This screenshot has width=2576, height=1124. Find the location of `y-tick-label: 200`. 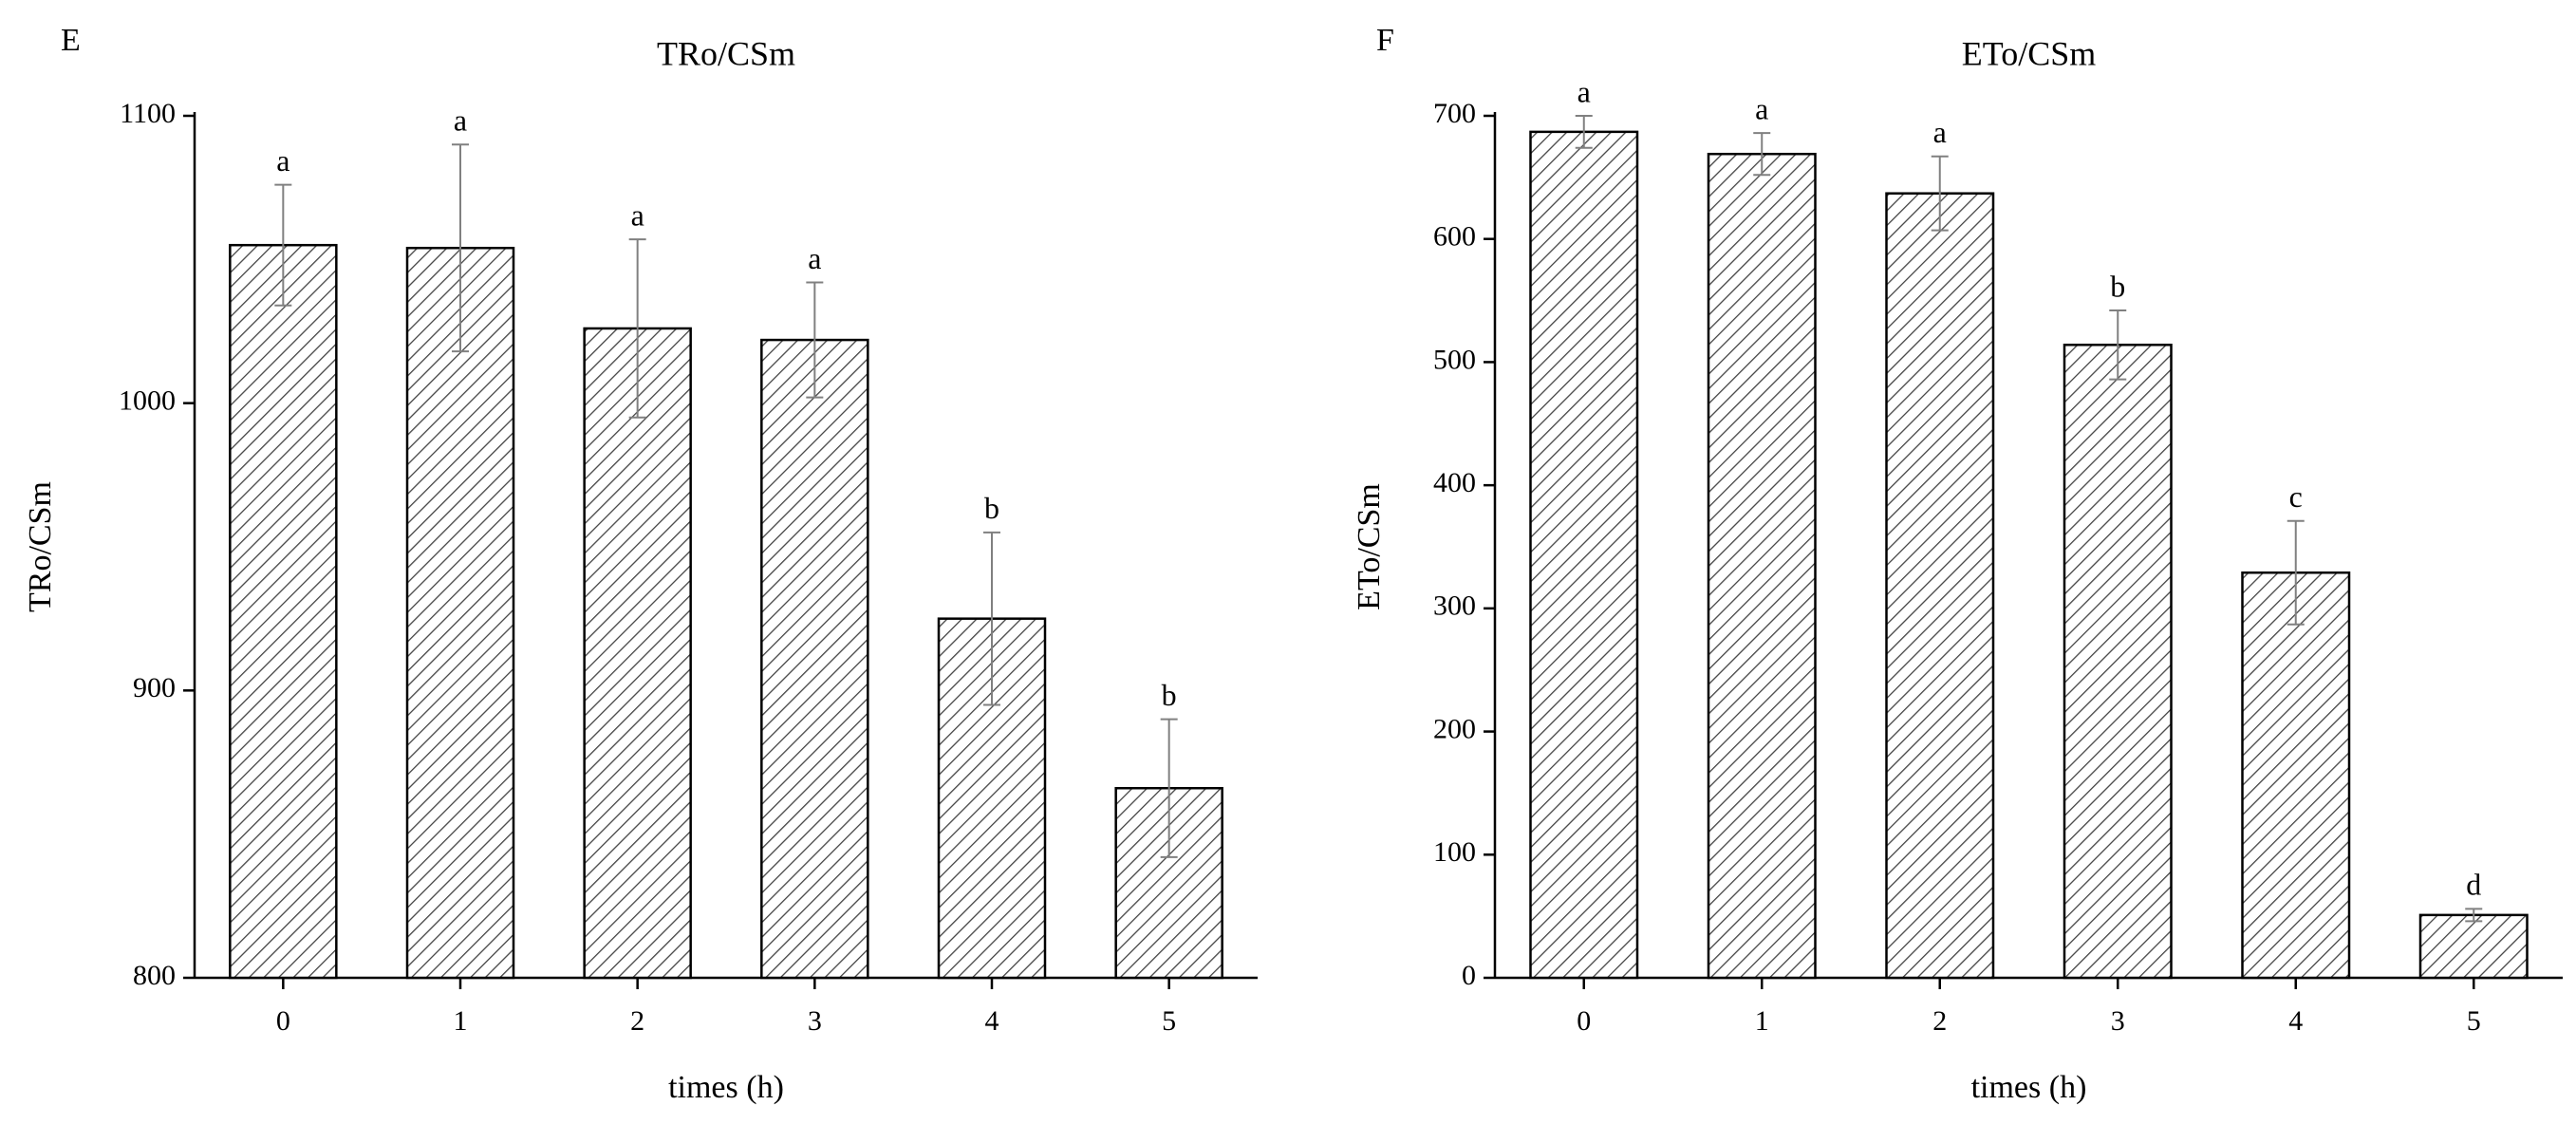

y-tick-label: 200 is located at coordinates (1454, 728).